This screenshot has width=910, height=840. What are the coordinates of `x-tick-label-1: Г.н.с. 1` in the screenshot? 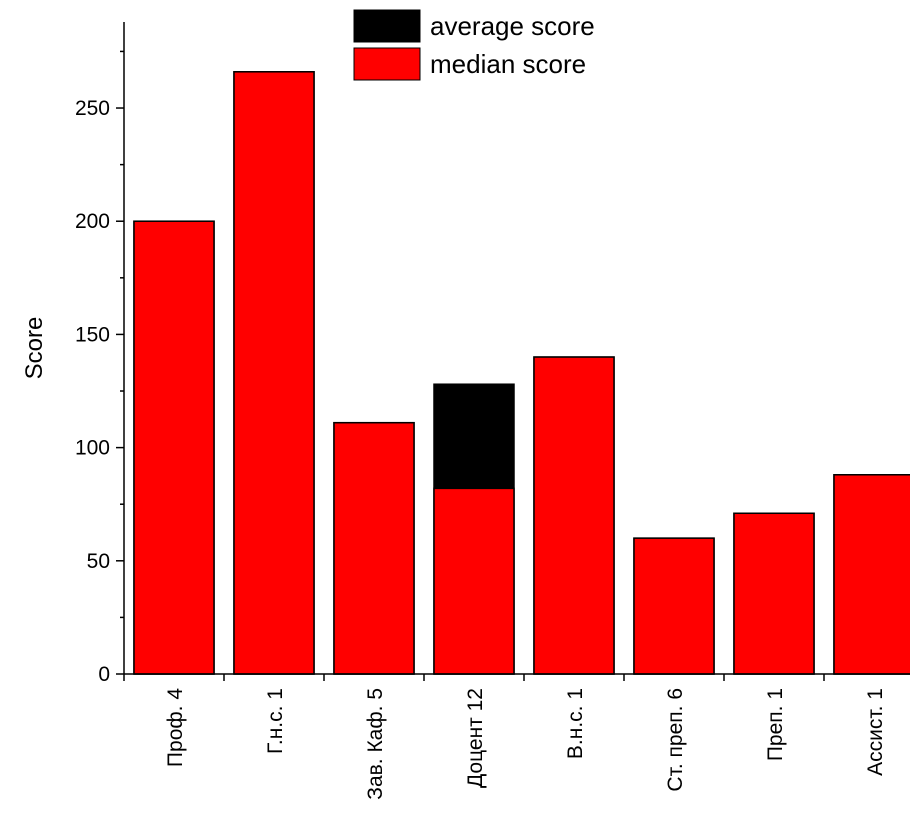 It's located at (275, 721).